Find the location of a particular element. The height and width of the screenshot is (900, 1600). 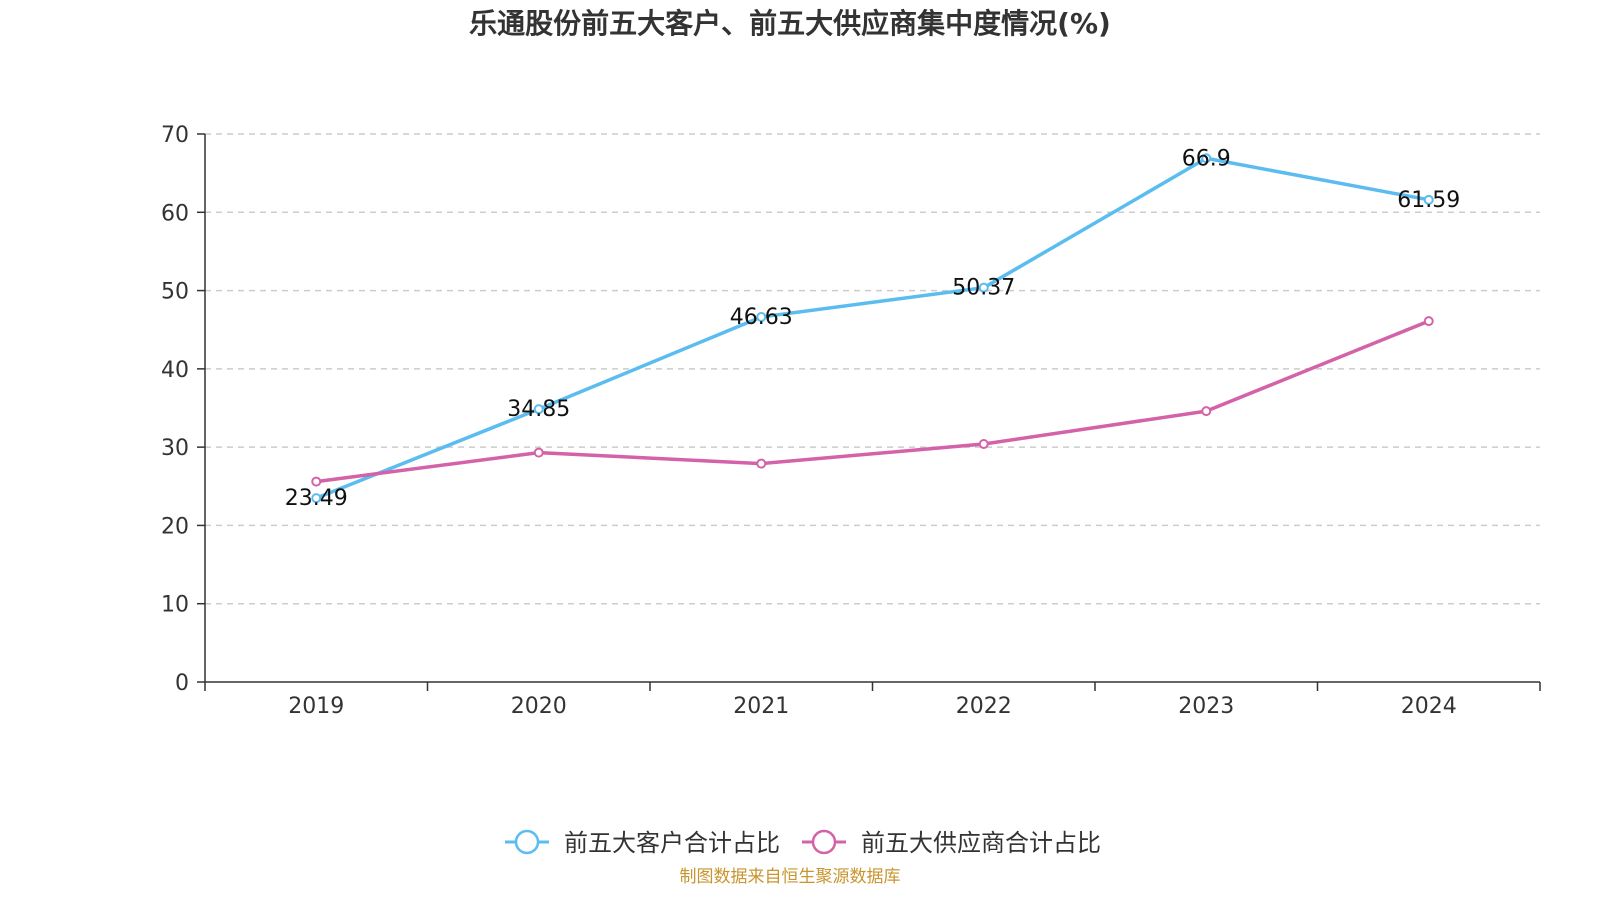

y-tick-label: 30 is located at coordinates (175, 448).